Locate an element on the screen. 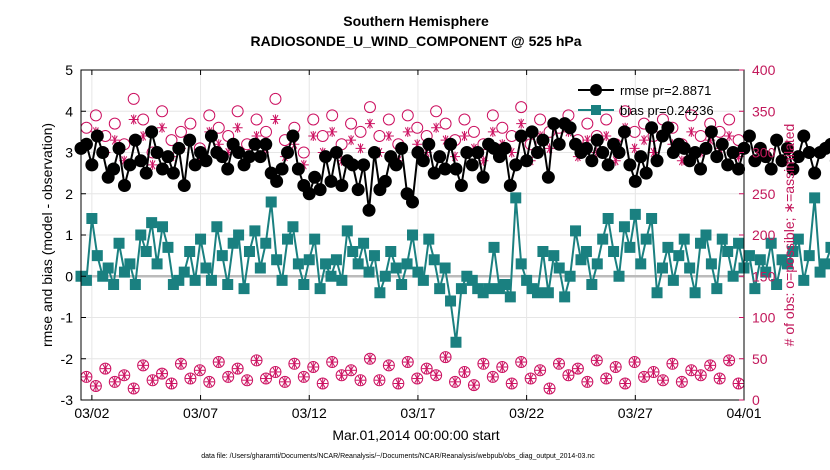 This screenshot has width=830, height=470. y-right-tick-label: 50 is located at coordinates (760, 359).